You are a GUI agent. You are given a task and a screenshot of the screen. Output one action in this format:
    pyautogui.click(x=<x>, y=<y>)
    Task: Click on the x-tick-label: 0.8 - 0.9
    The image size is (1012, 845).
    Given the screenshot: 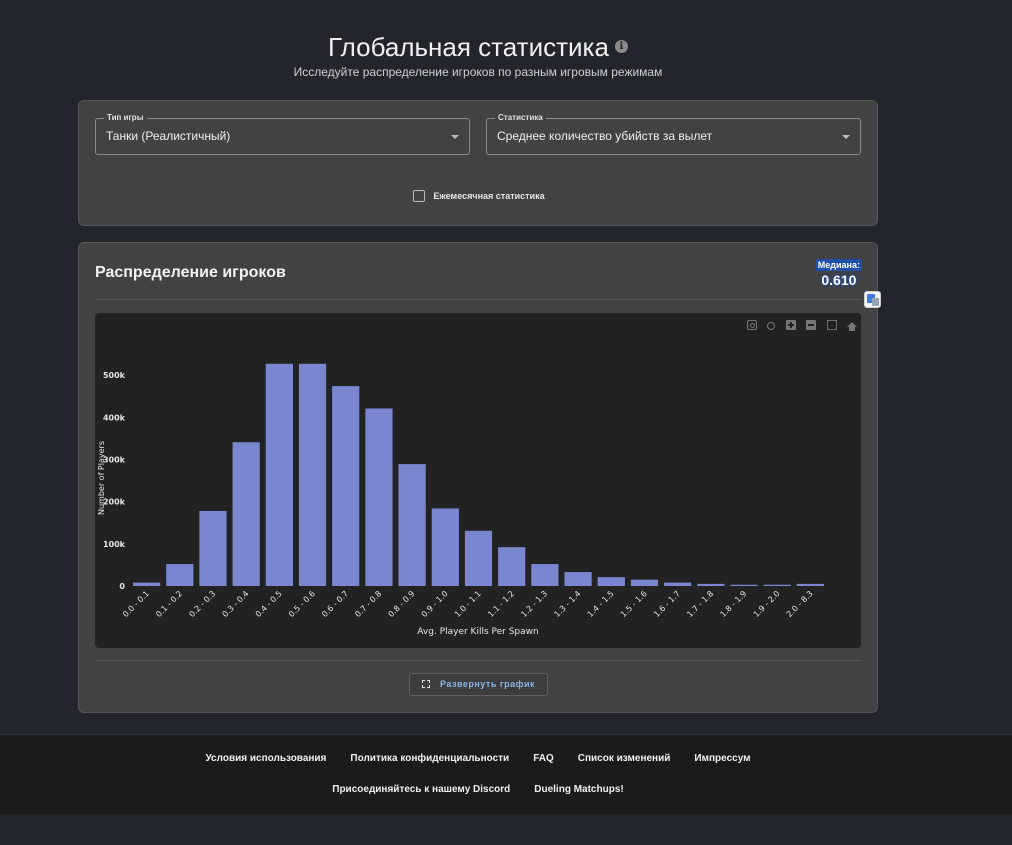 What is the action you would take?
    pyautogui.click(x=402, y=604)
    